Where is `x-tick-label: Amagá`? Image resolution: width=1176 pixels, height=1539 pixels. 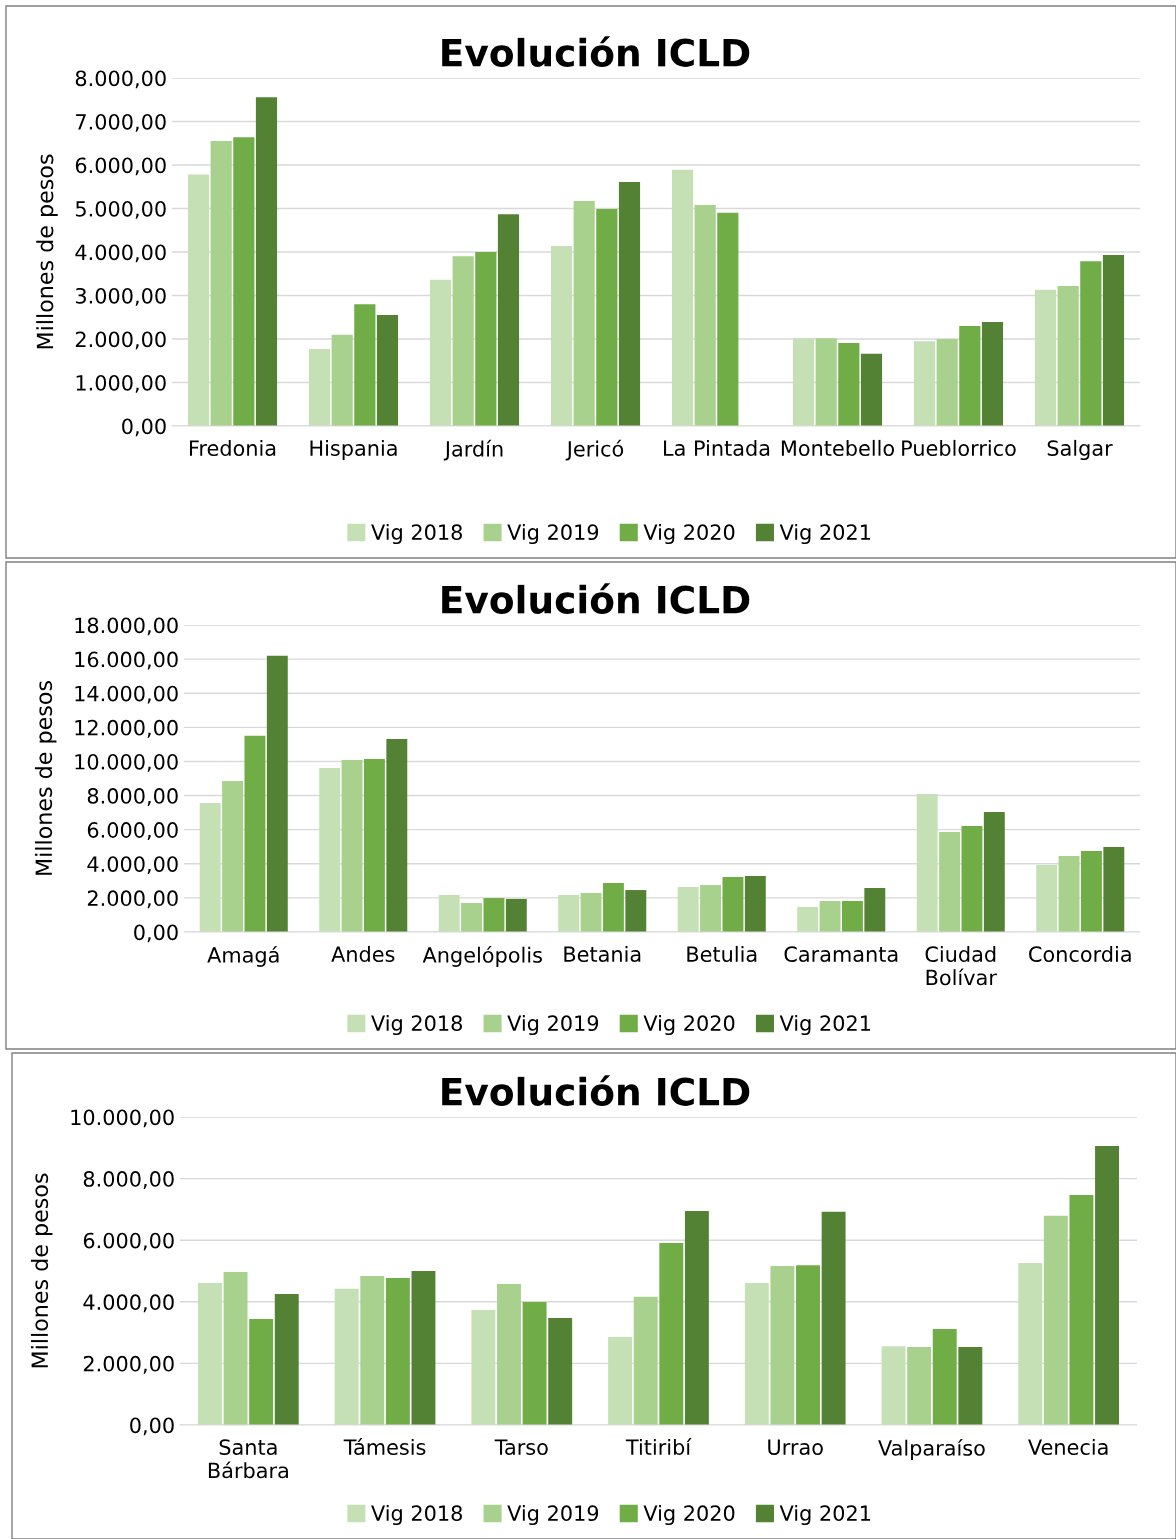
x-tick-label: Amagá is located at coordinates (243, 956).